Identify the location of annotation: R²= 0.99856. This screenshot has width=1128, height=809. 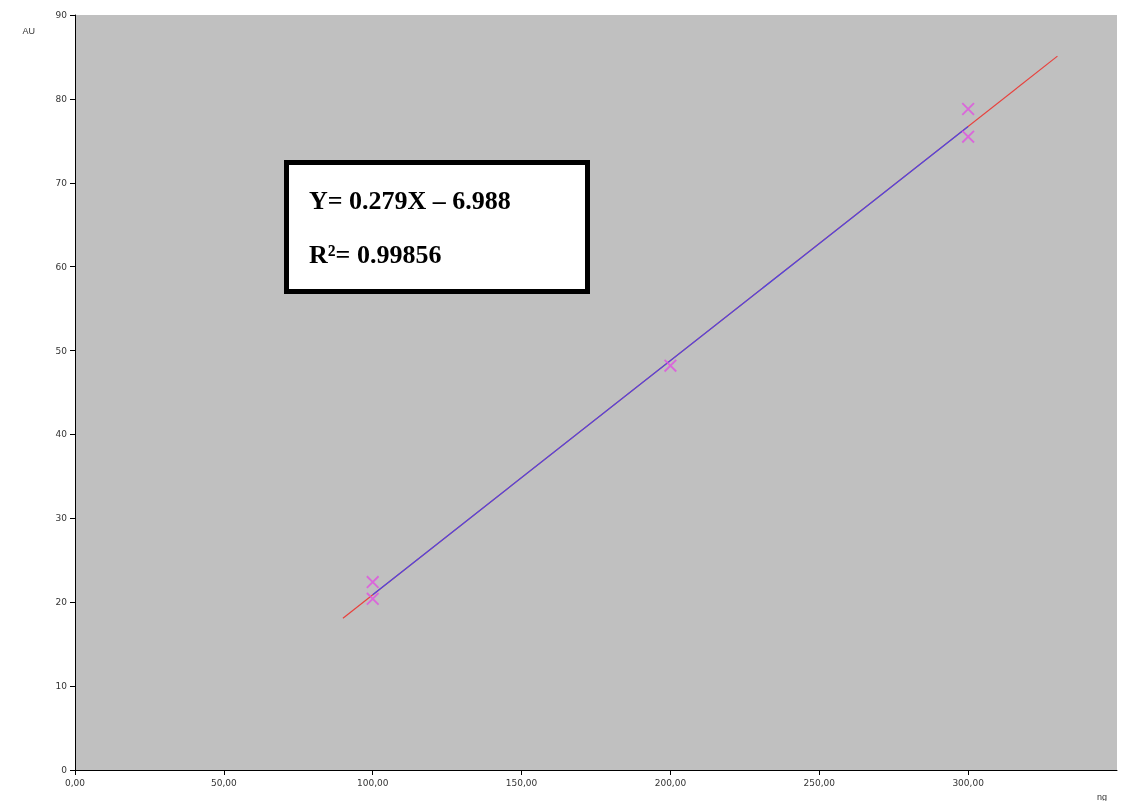
(376, 255).